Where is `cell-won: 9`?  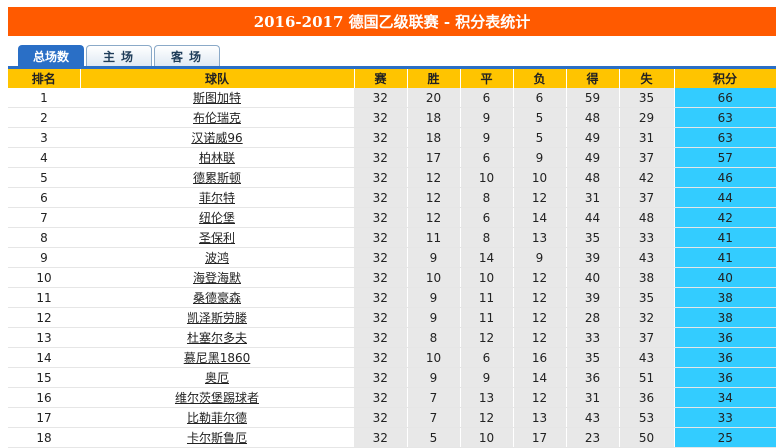 cell-won: 9 is located at coordinates (434, 377).